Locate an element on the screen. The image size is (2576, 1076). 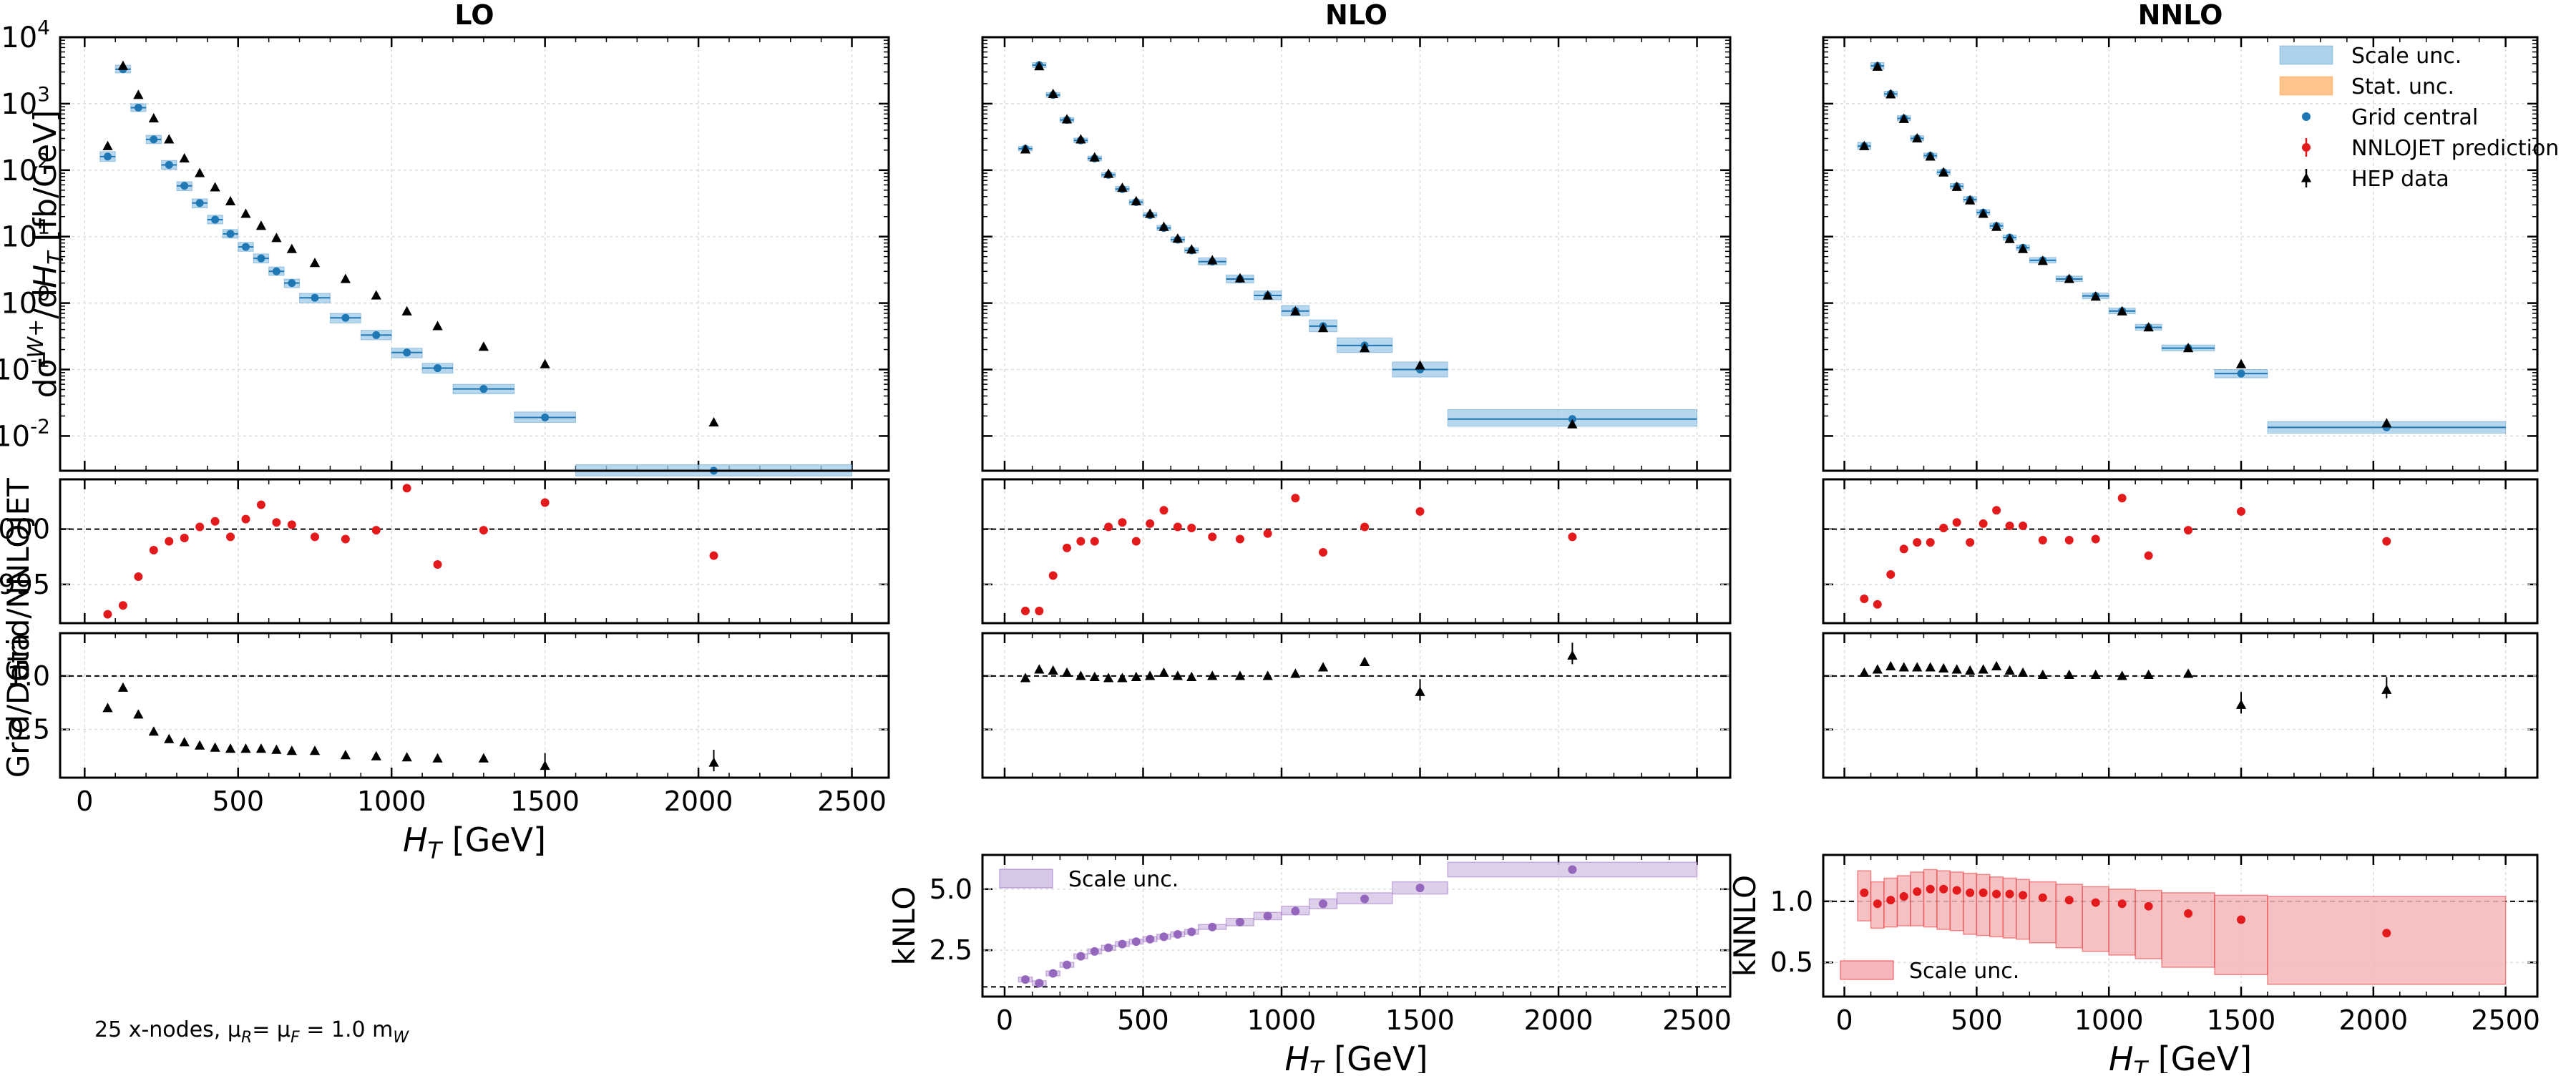
y-tick-label: 10-1 is located at coordinates (25, 368).